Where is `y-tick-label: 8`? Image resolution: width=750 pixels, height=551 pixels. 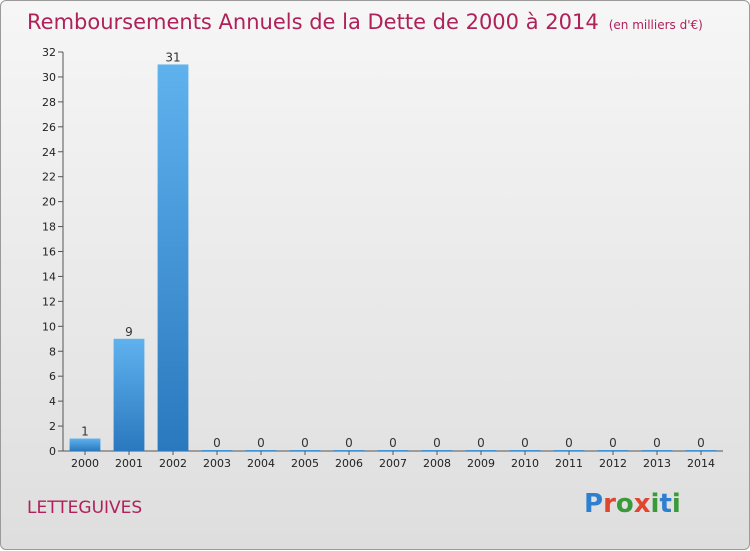
y-tick-label: 8 is located at coordinates (52, 351).